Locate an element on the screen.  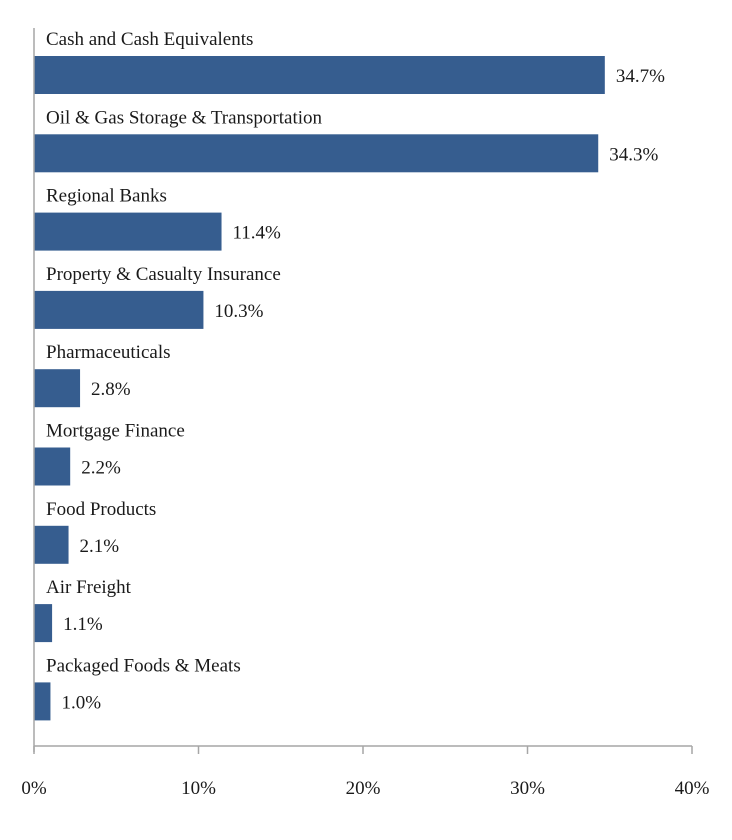
x-tick-label: 0% is located at coordinates (34, 788).